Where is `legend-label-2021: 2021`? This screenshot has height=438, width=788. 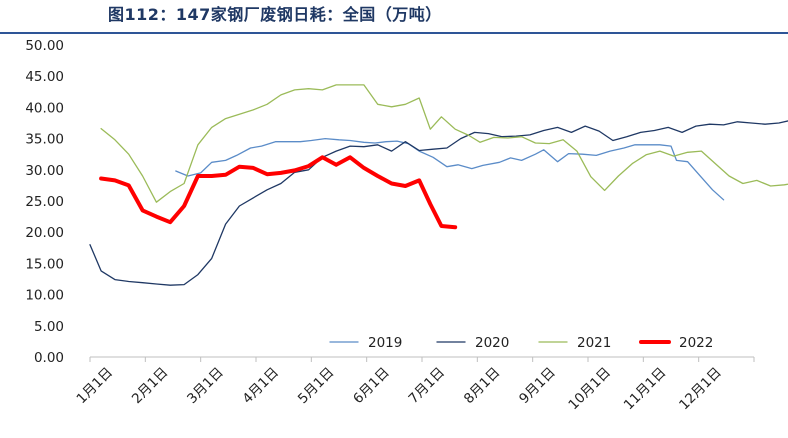
legend-label-2021: 2021 is located at coordinates (594, 343).